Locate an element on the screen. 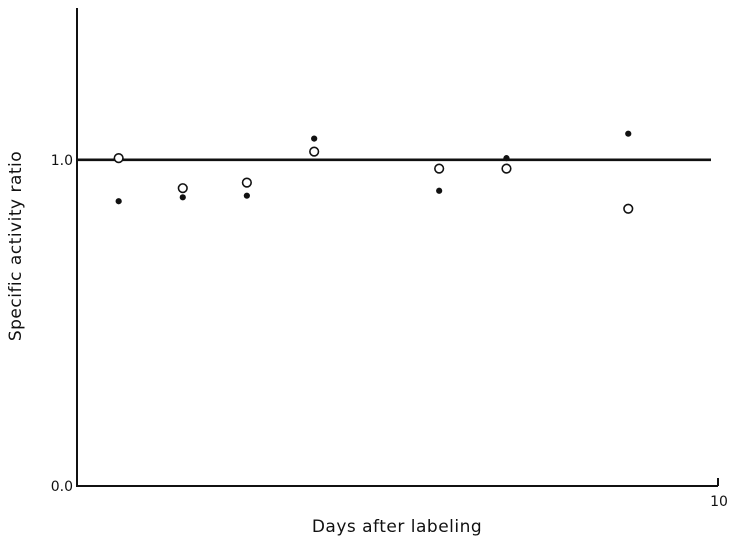 The image size is (730, 546). y-axis-title: Specific activity ratio is located at coordinates (16, 246).